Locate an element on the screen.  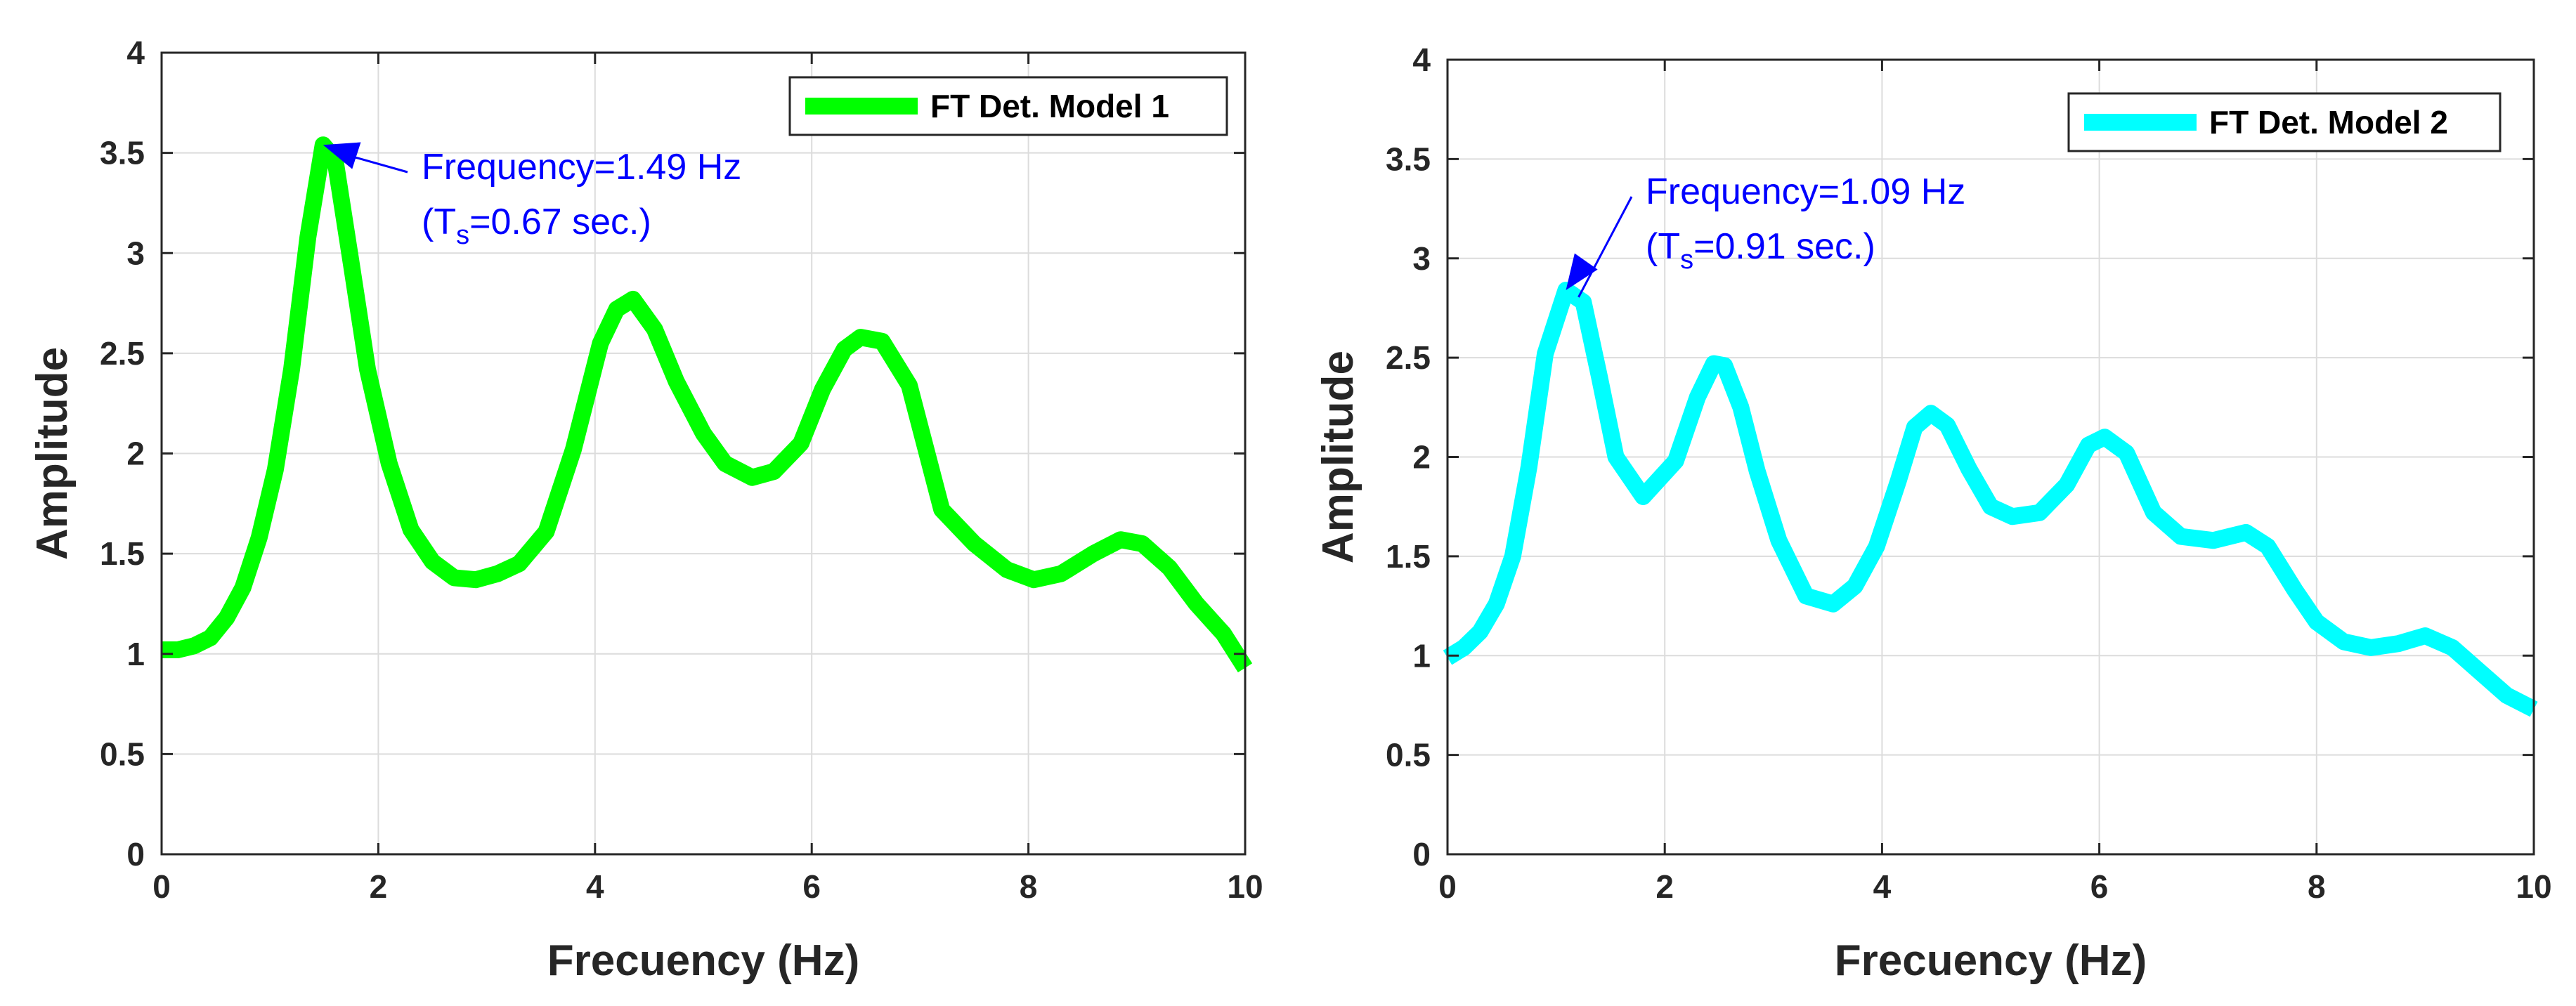
annotation-period: (Ts=0.91 sec.) is located at coordinates (1760, 250).